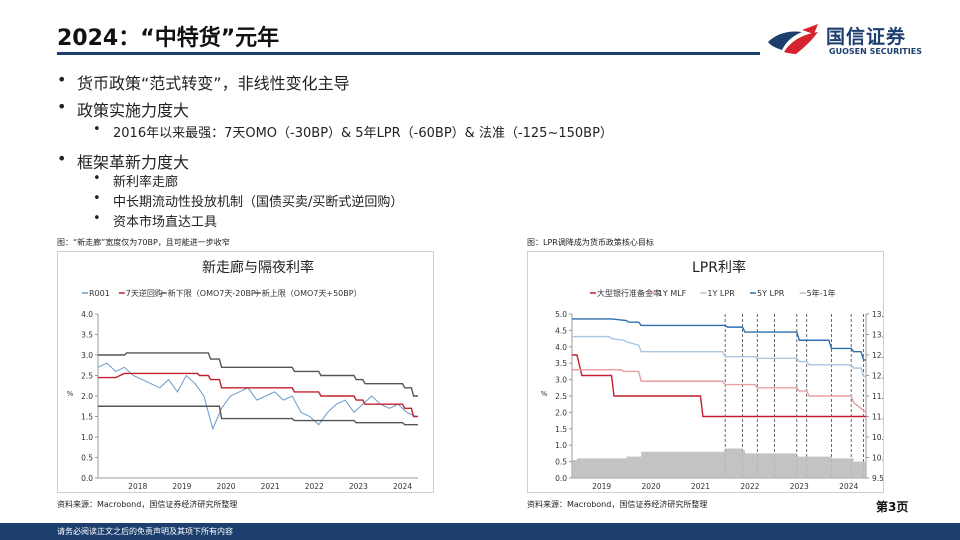  I want to click on legend-label: 5Y LPR, so click(771, 293).